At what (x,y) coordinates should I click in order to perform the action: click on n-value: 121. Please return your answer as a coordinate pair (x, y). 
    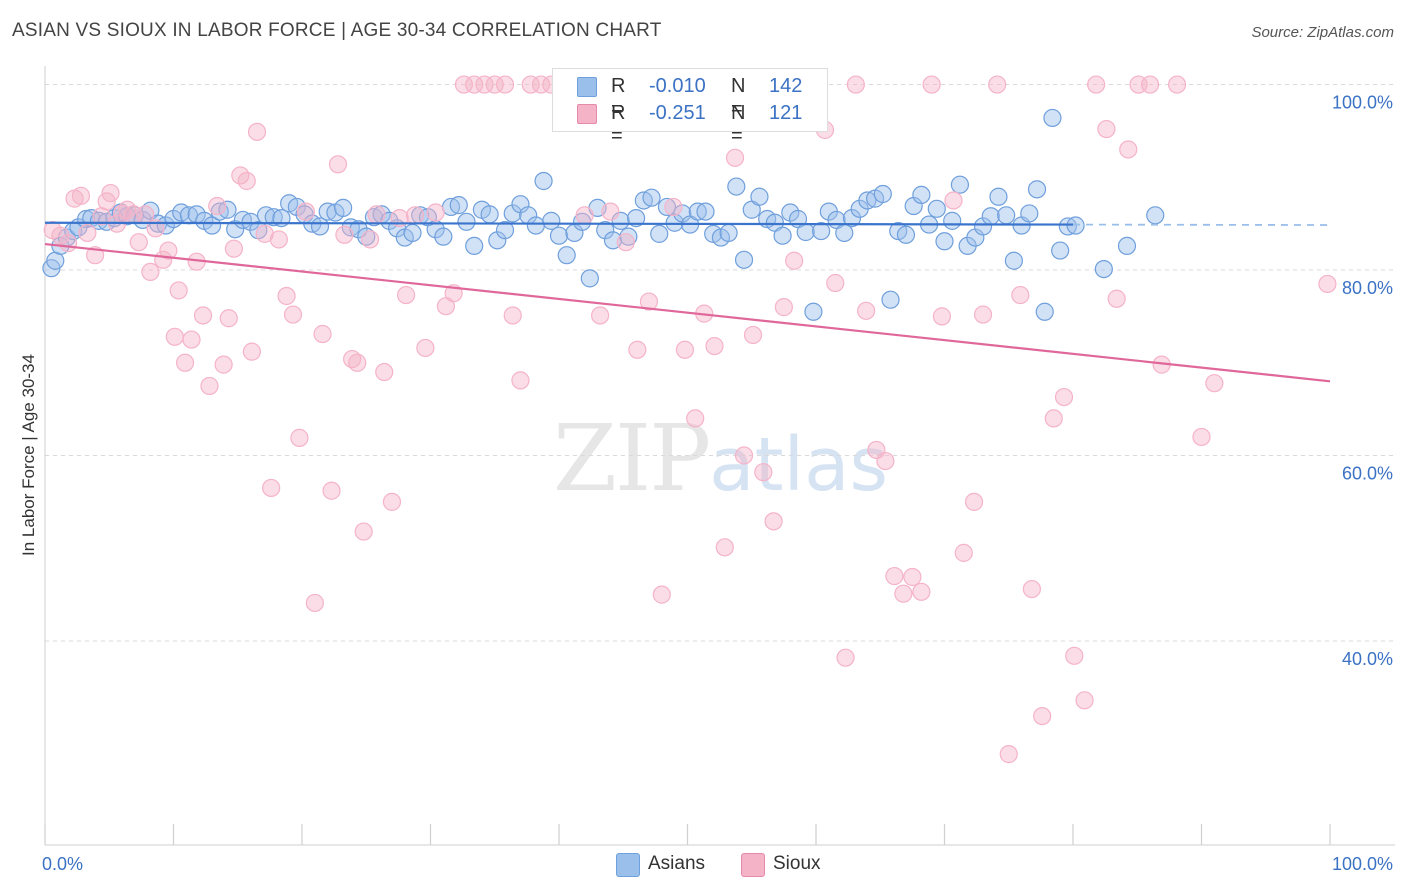
    Looking at the image, I should click on (786, 113).